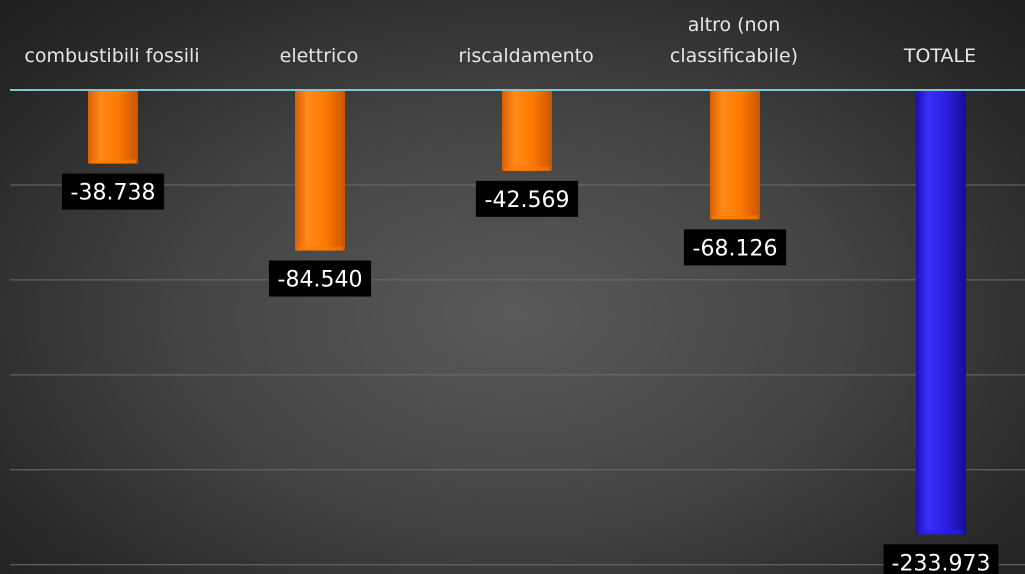 The width and height of the screenshot is (1025, 574). Describe the element at coordinates (525, 56) in the screenshot. I see `category-label: riscaldamento` at that location.